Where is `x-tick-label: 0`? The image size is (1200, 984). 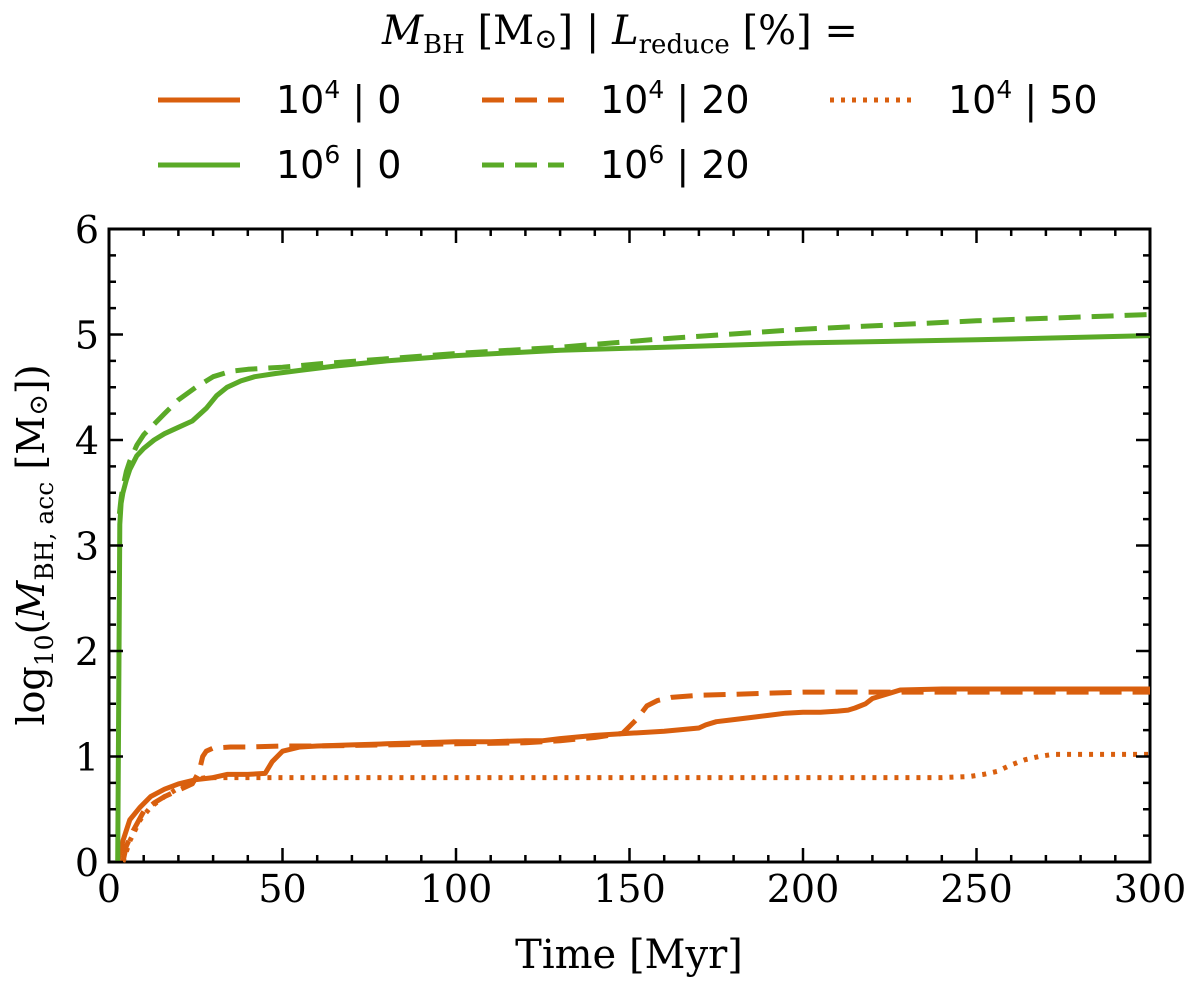 x-tick-label: 0 is located at coordinates (109, 889).